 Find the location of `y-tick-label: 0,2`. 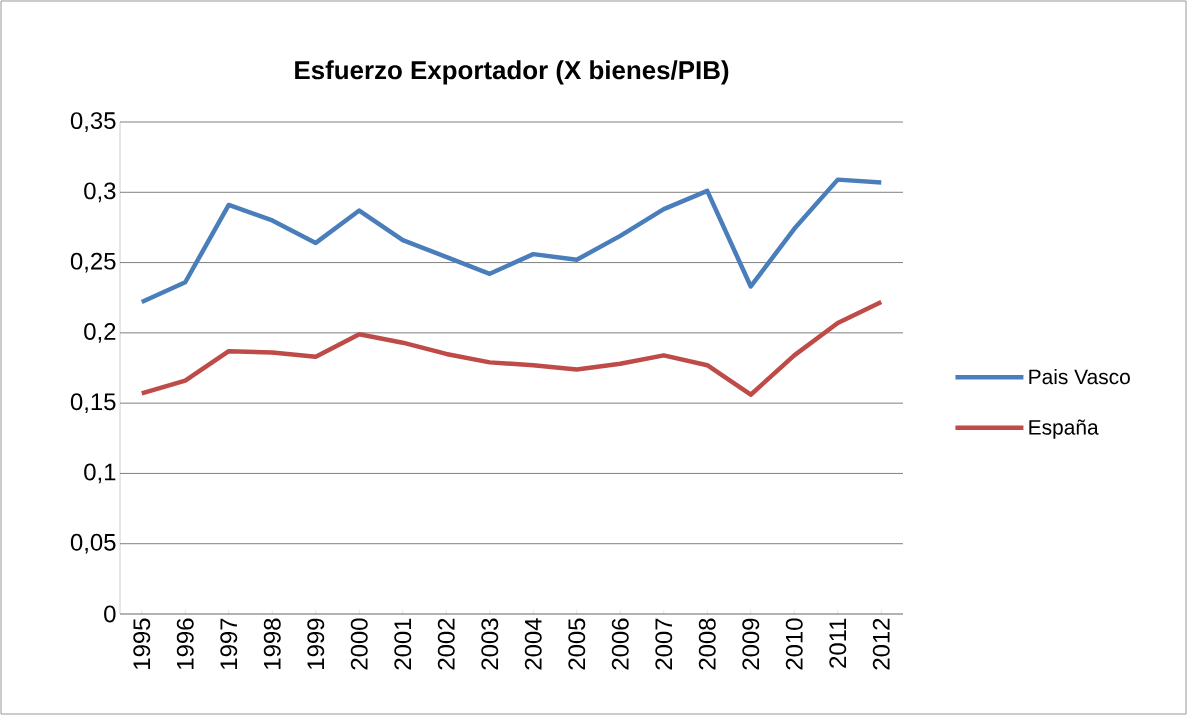

y-tick-label: 0,2 is located at coordinates (100, 332).